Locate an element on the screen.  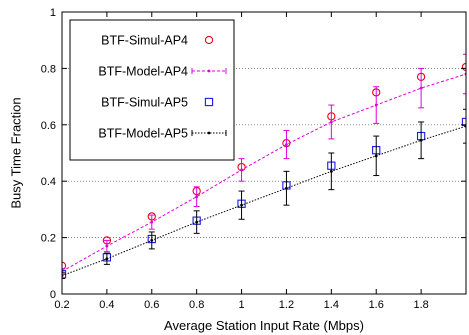
data-point-circle is located at coordinates (209, 40).